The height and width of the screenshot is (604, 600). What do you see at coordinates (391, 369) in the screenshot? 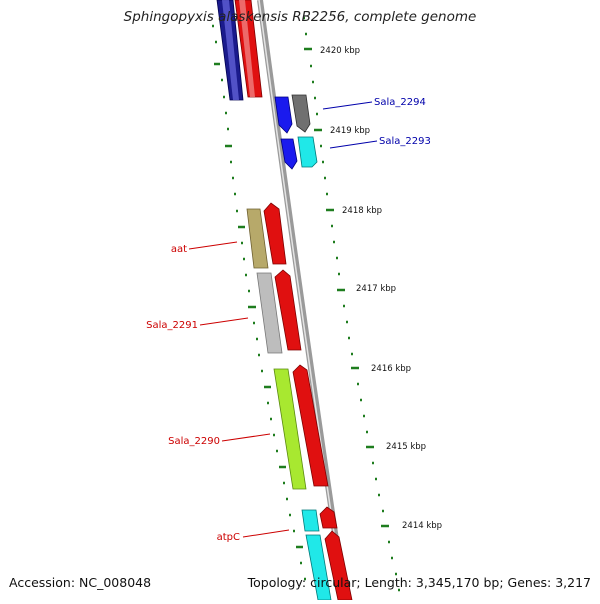
I see `kbp-label: 2416 kbp` at bounding box center [391, 369].